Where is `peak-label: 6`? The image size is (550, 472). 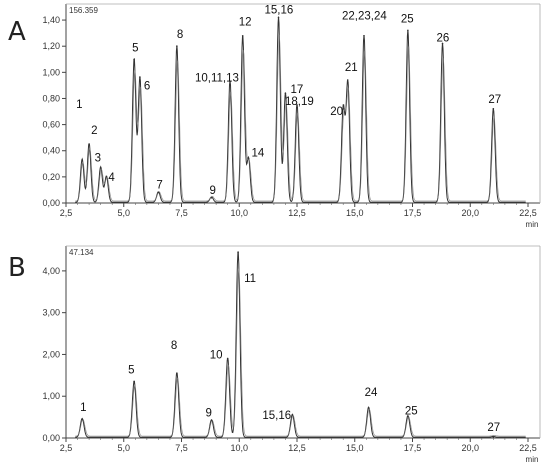
peak-label: 6 is located at coordinates (147, 87).